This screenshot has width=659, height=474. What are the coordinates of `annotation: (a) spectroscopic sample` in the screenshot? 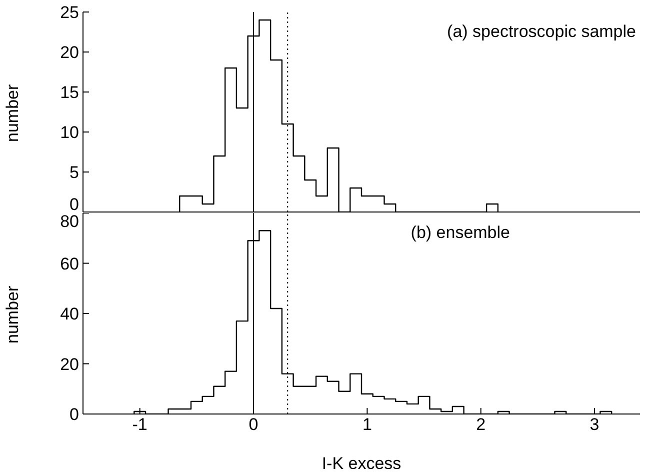 It's located at (541, 32).